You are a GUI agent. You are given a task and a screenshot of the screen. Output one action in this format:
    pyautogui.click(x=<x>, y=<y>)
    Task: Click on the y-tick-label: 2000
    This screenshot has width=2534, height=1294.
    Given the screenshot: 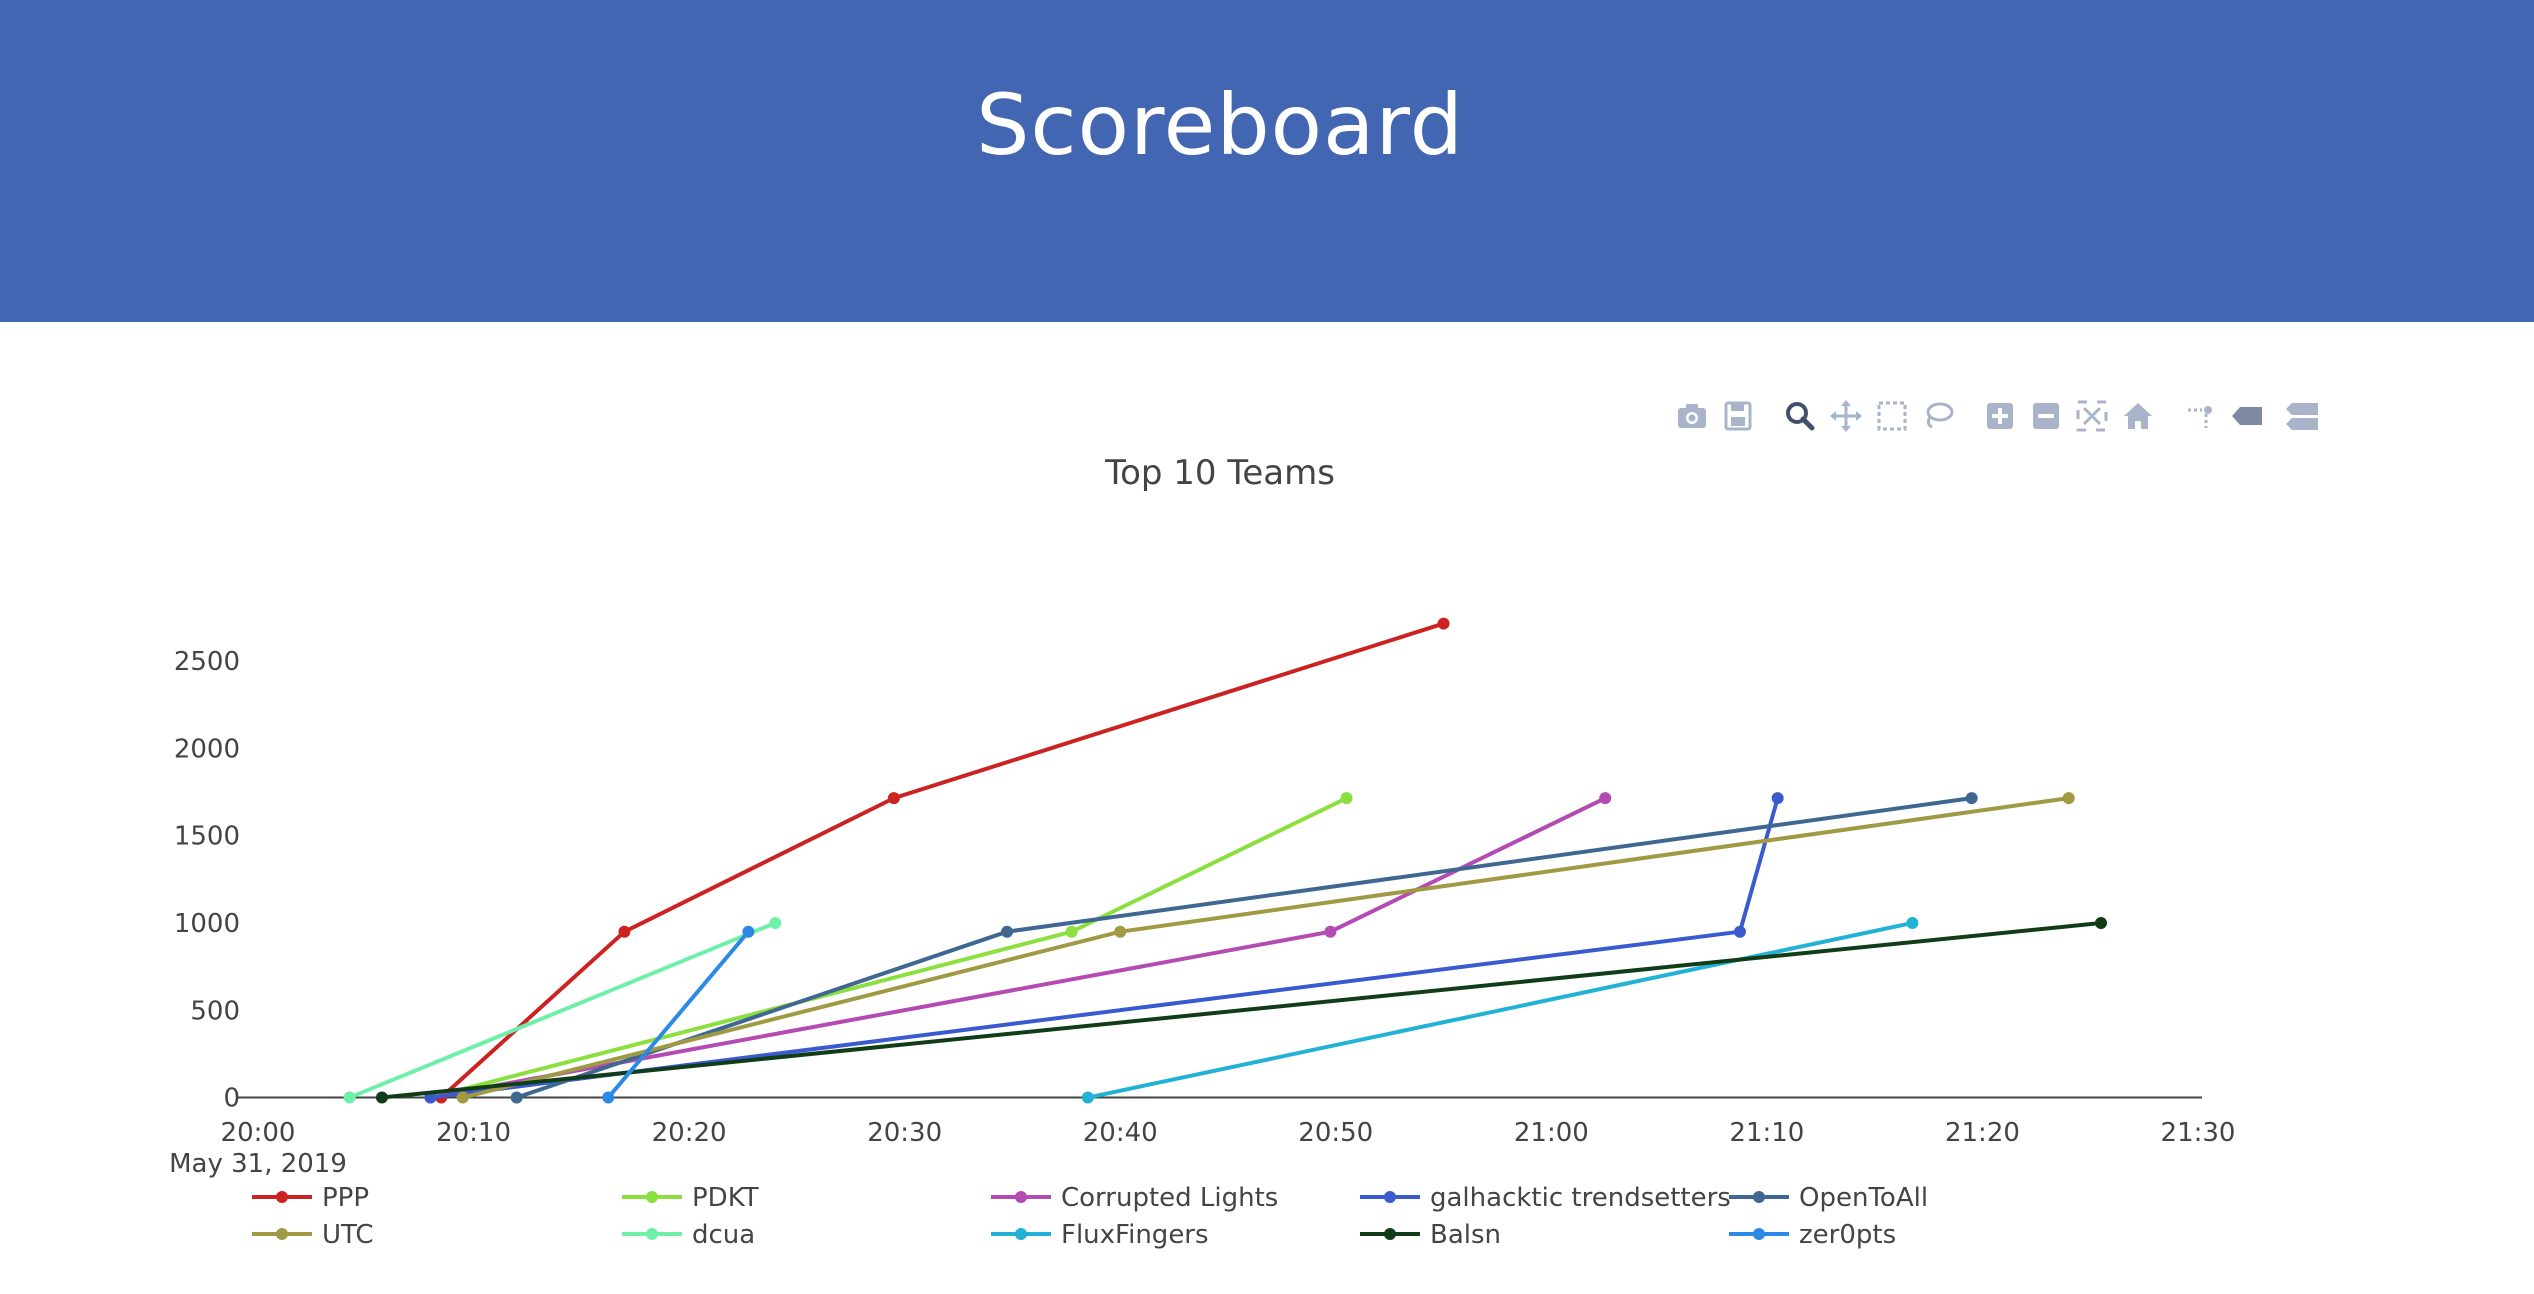 What is the action you would take?
    pyautogui.click(x=207, y=749)
    